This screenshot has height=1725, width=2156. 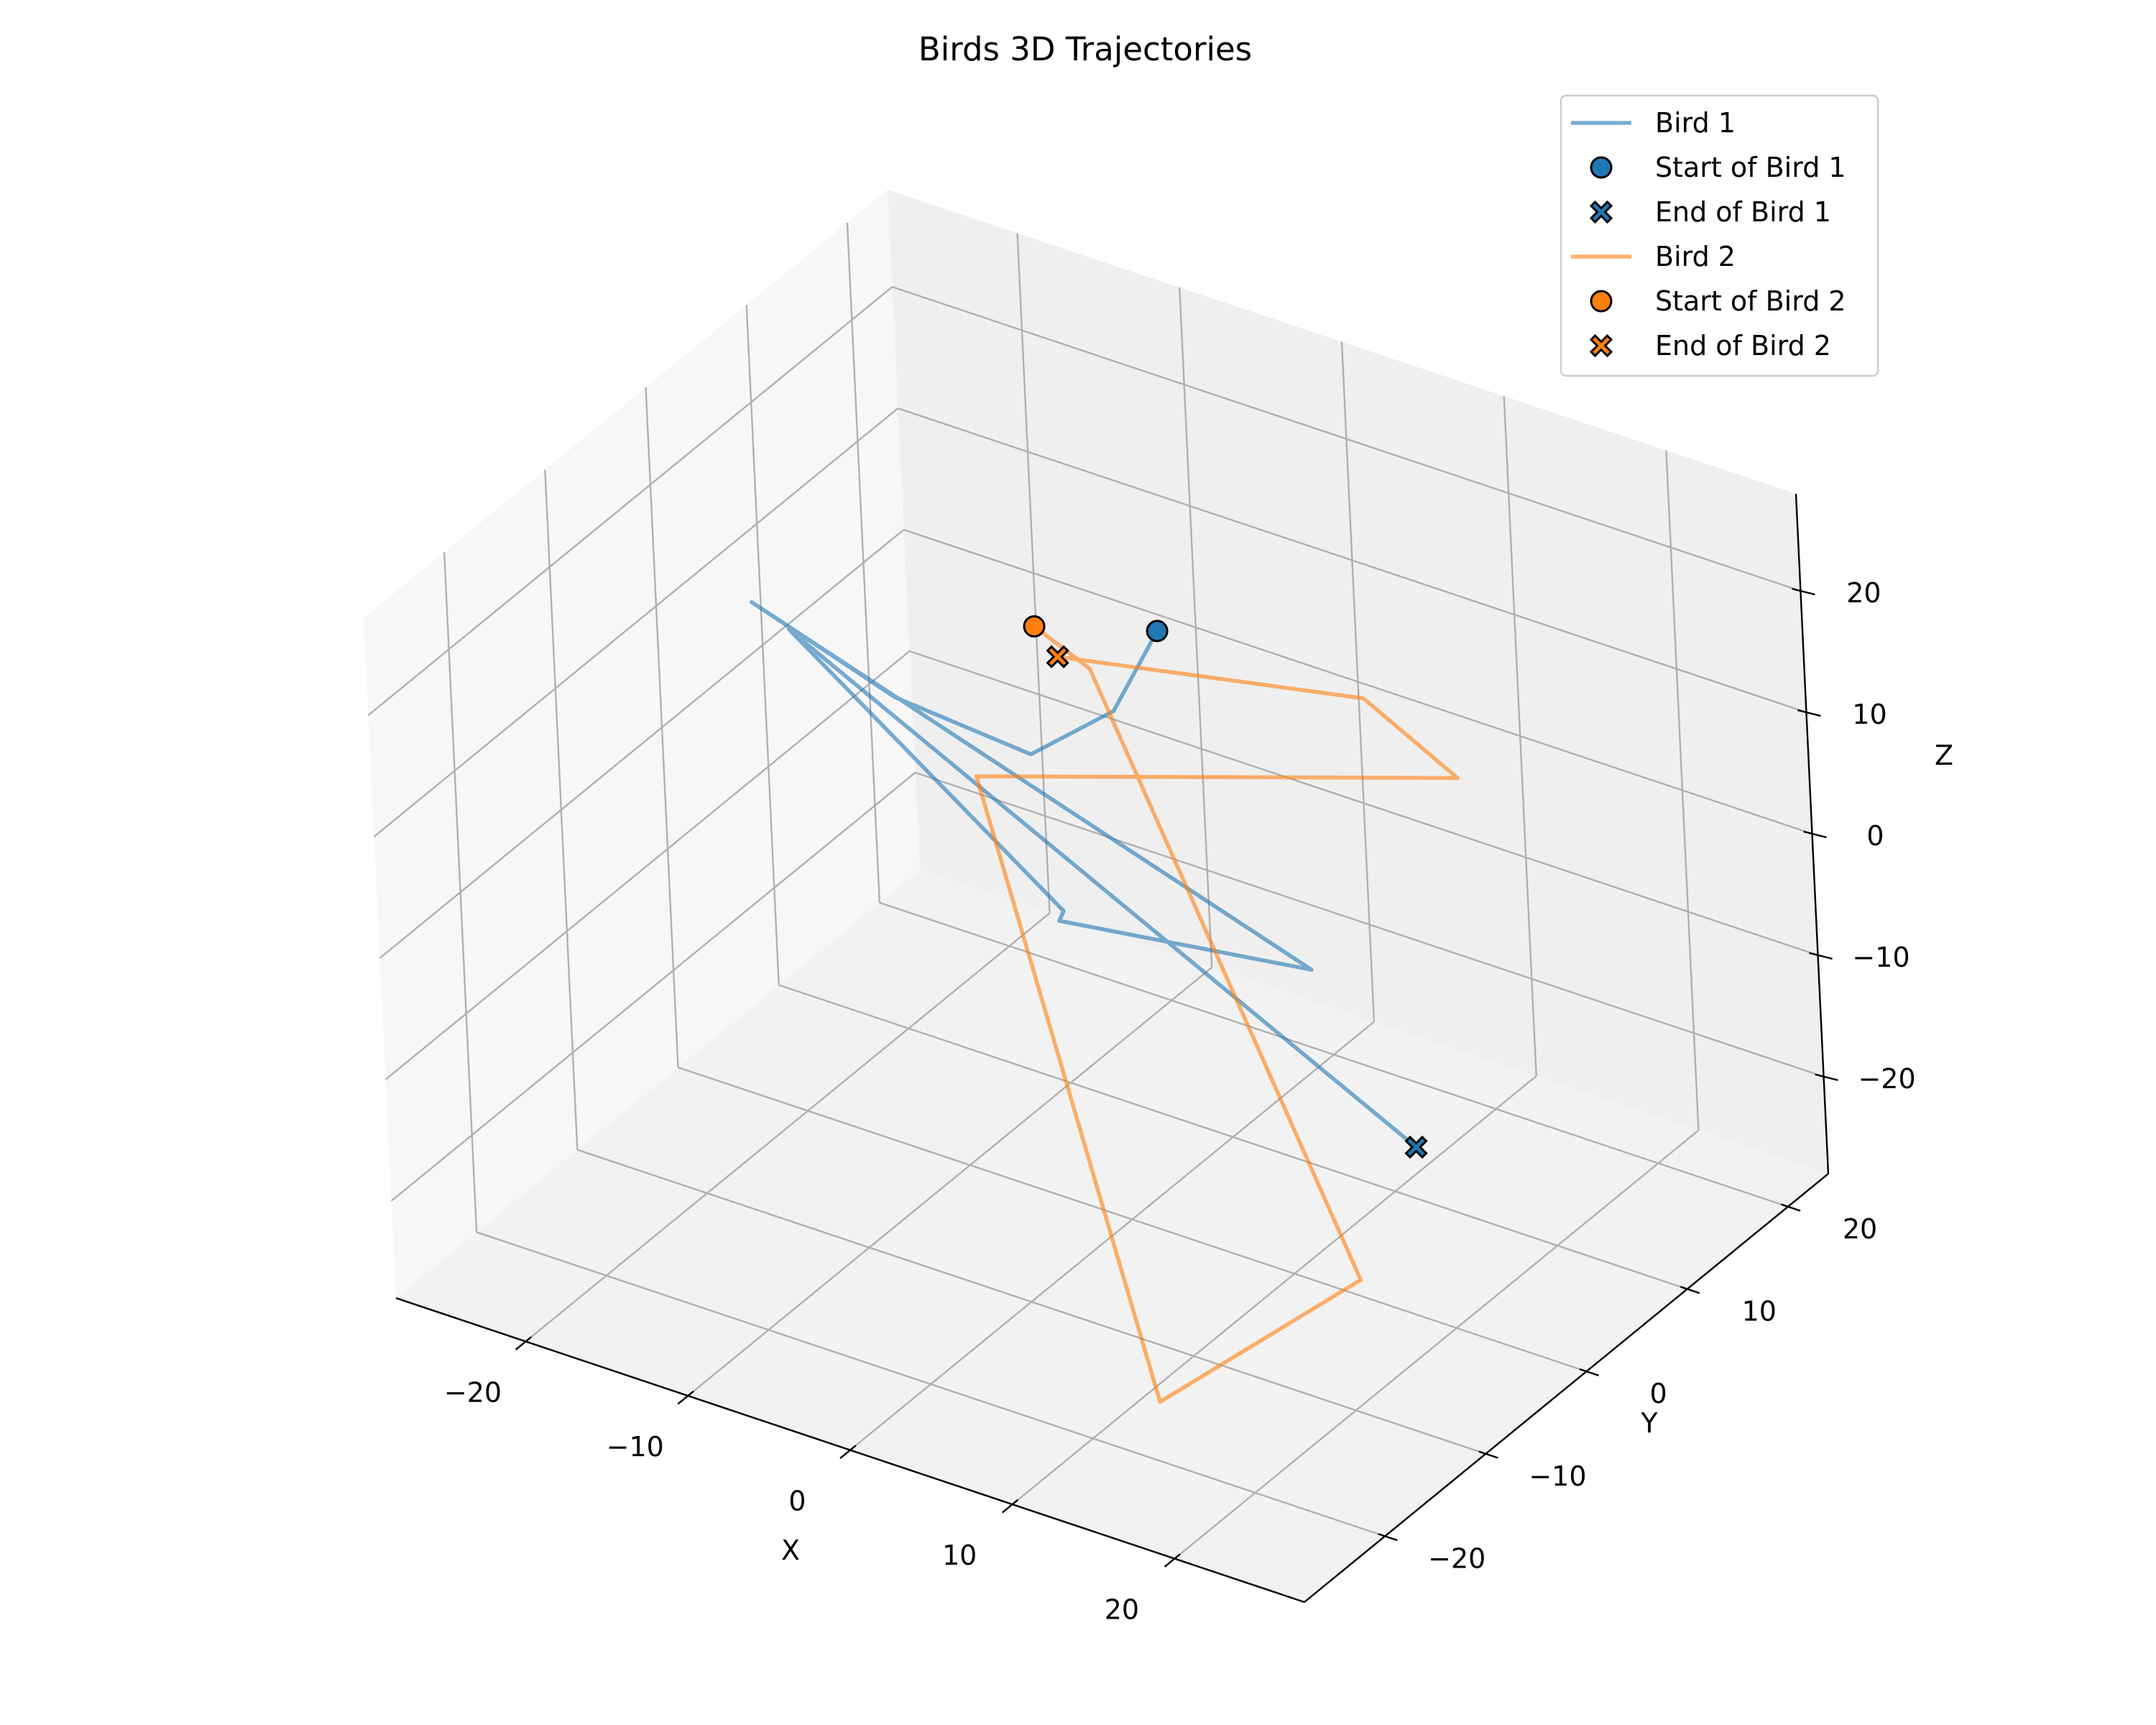 What do you see at coordinates (1695, 123) in the screenshot?
I see `legend-label: Bird 1` at bounding box center [1695, 123].